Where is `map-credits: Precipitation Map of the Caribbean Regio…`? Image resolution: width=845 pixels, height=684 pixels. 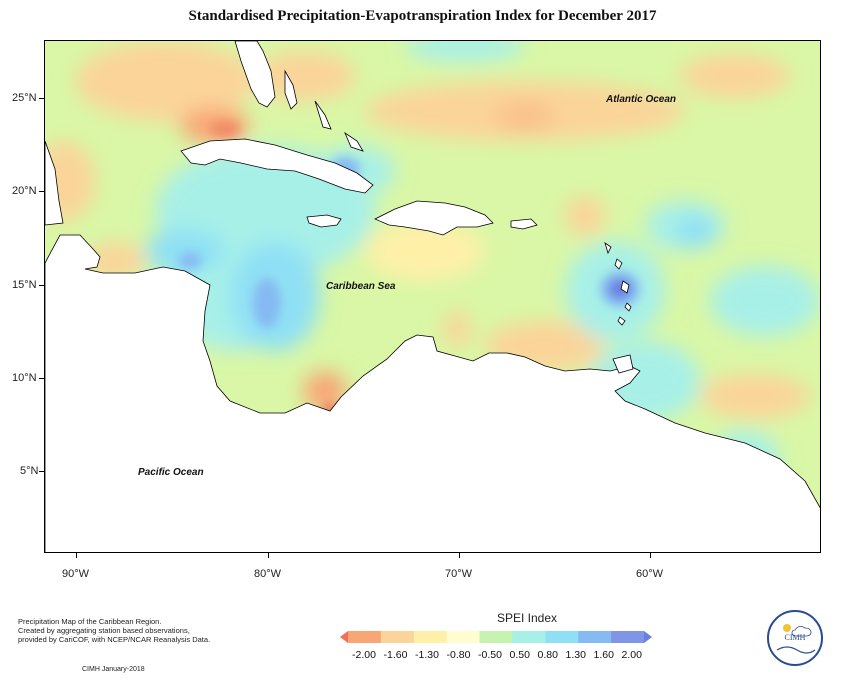 map-credits: Precipitation Map of the Caribbean Regio… is located at coordinates (138, 630).